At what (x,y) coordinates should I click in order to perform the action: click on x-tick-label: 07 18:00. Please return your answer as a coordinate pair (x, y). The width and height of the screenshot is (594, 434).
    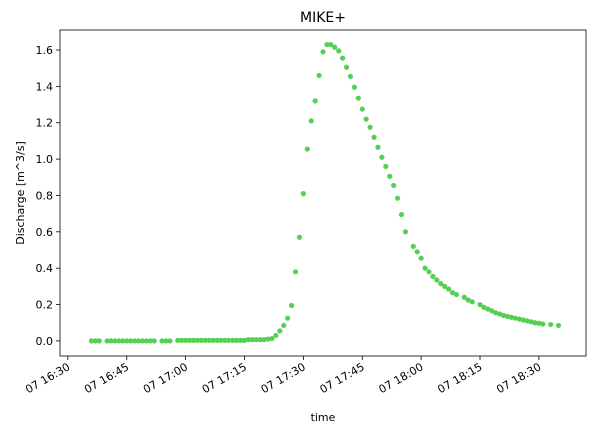
    Looking at the image, I should click on (401, 378).